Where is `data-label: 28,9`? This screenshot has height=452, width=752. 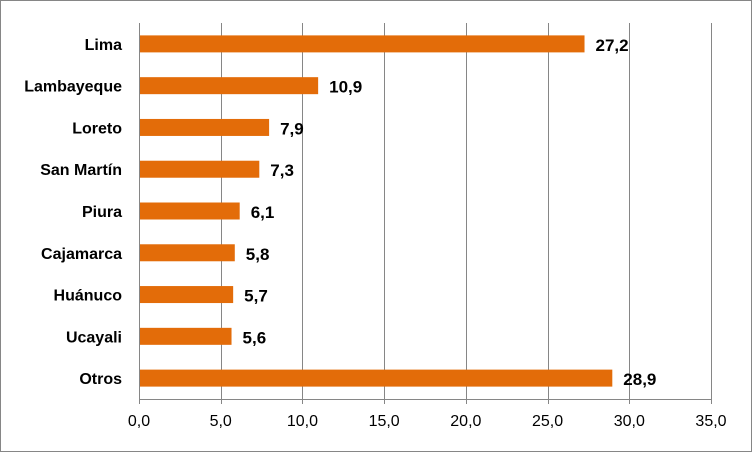 data-label: 28,9 is located at coordinates (639, 379).